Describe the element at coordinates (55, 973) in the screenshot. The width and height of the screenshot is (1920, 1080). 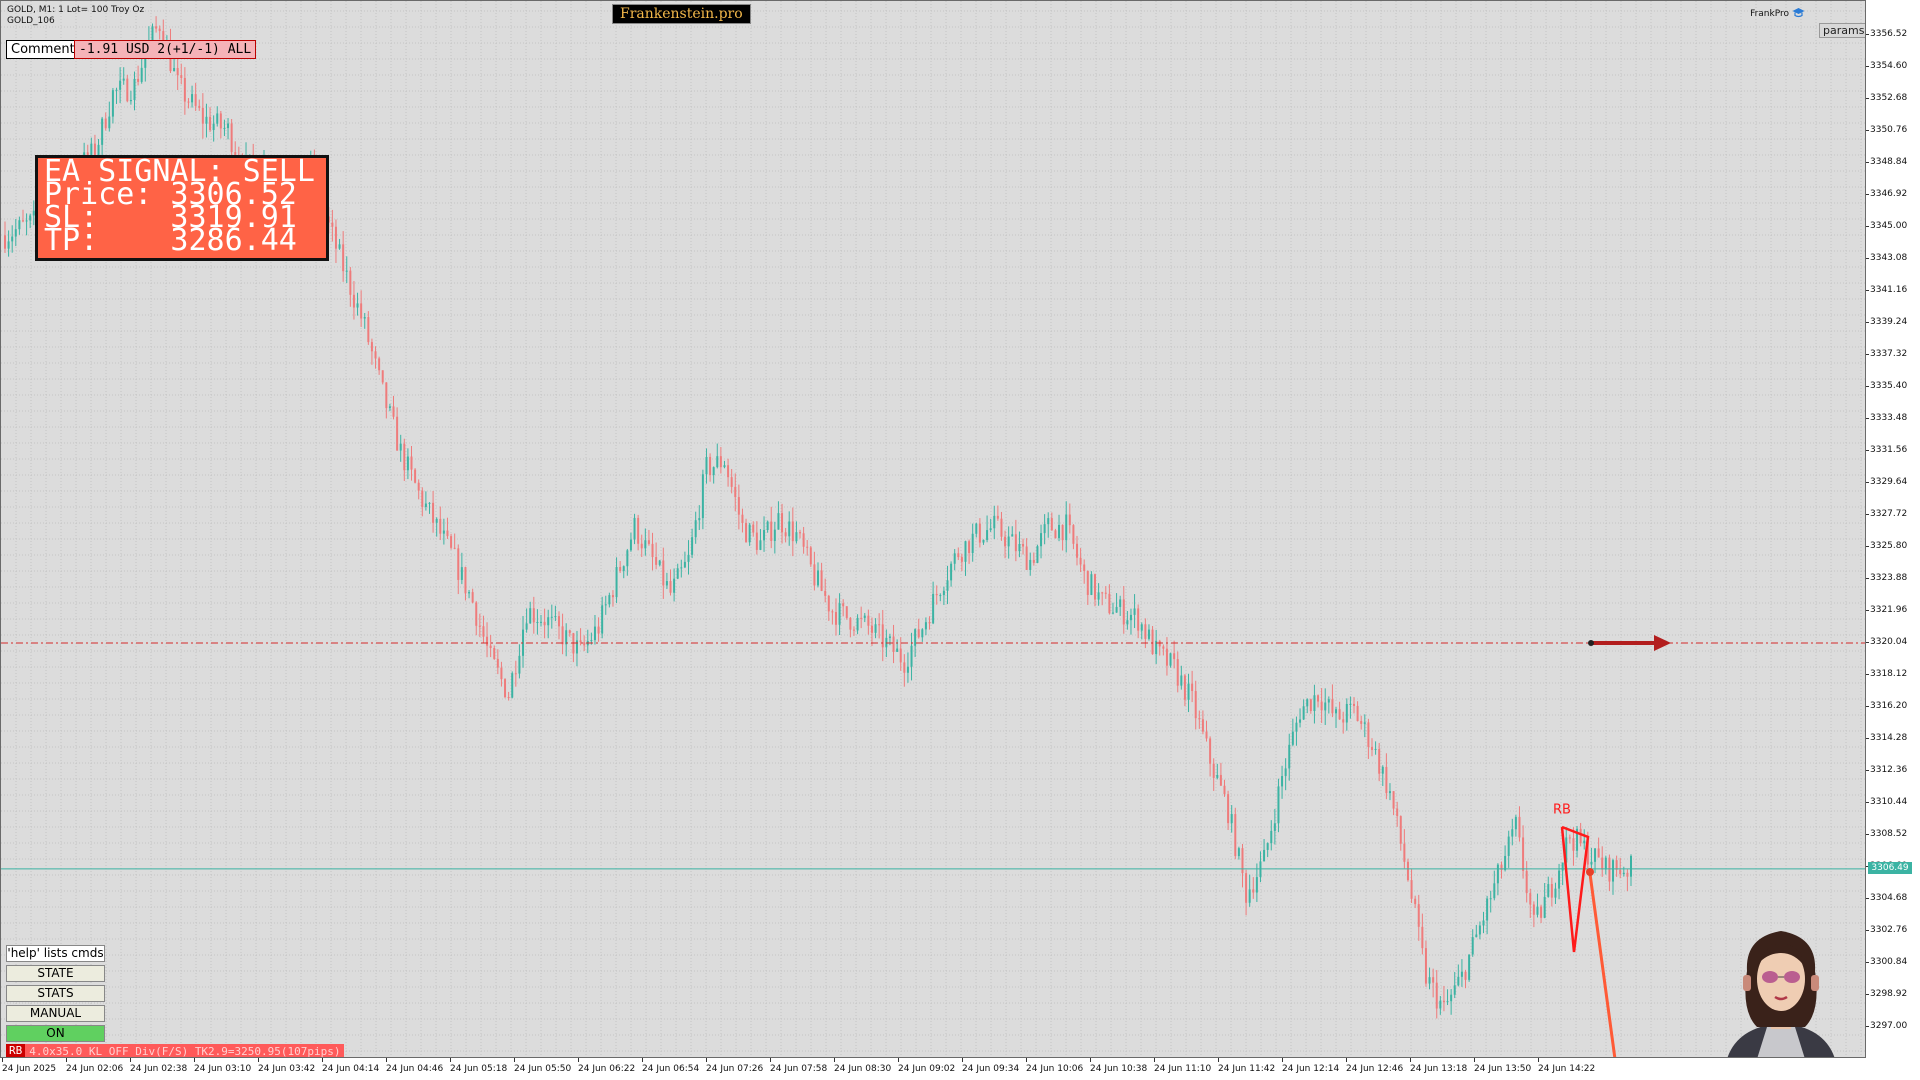
I see `state-button: STATE` at that location.